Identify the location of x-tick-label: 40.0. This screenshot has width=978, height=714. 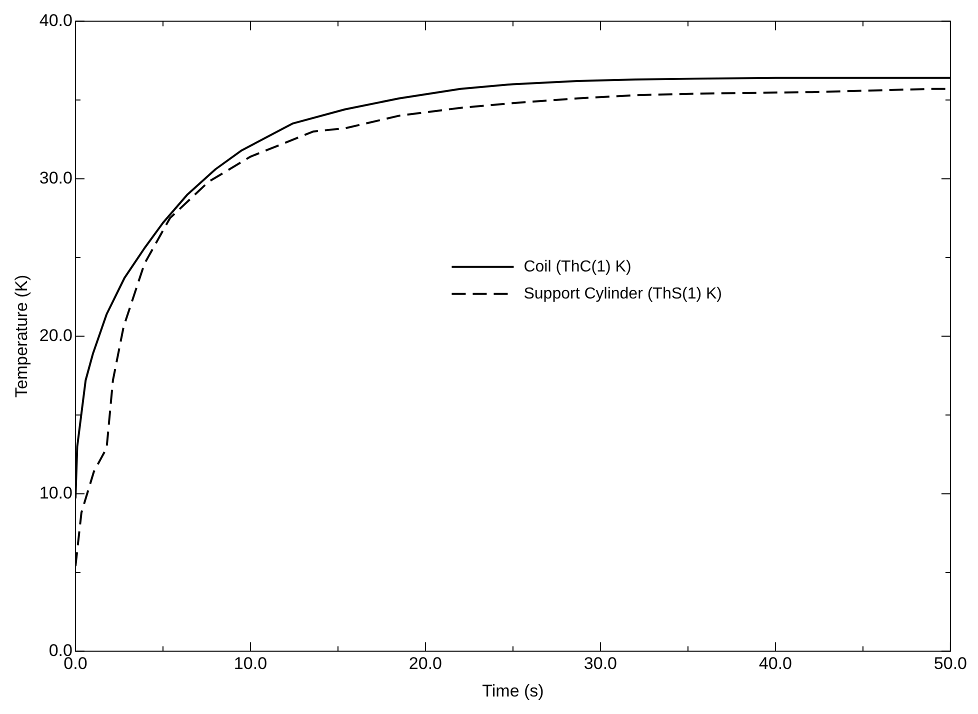
(775, 664).